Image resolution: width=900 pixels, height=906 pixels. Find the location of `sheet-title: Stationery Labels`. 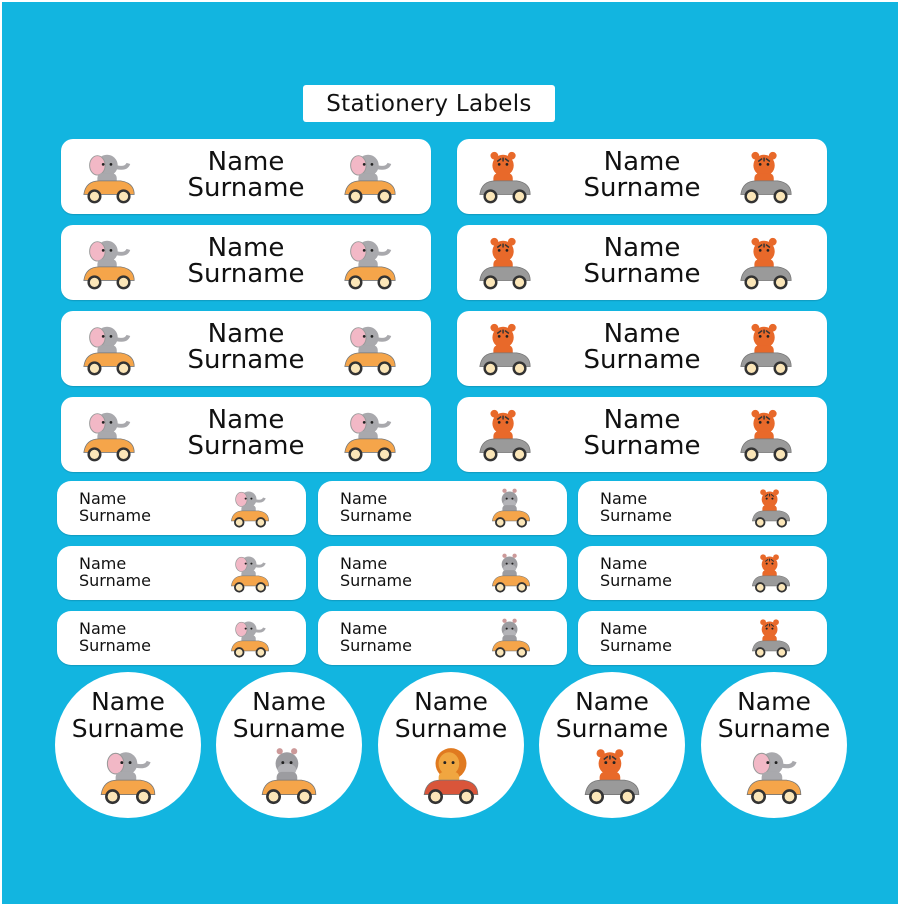

sheet-title: Stationery Labels is located at coordinates (429, 103).